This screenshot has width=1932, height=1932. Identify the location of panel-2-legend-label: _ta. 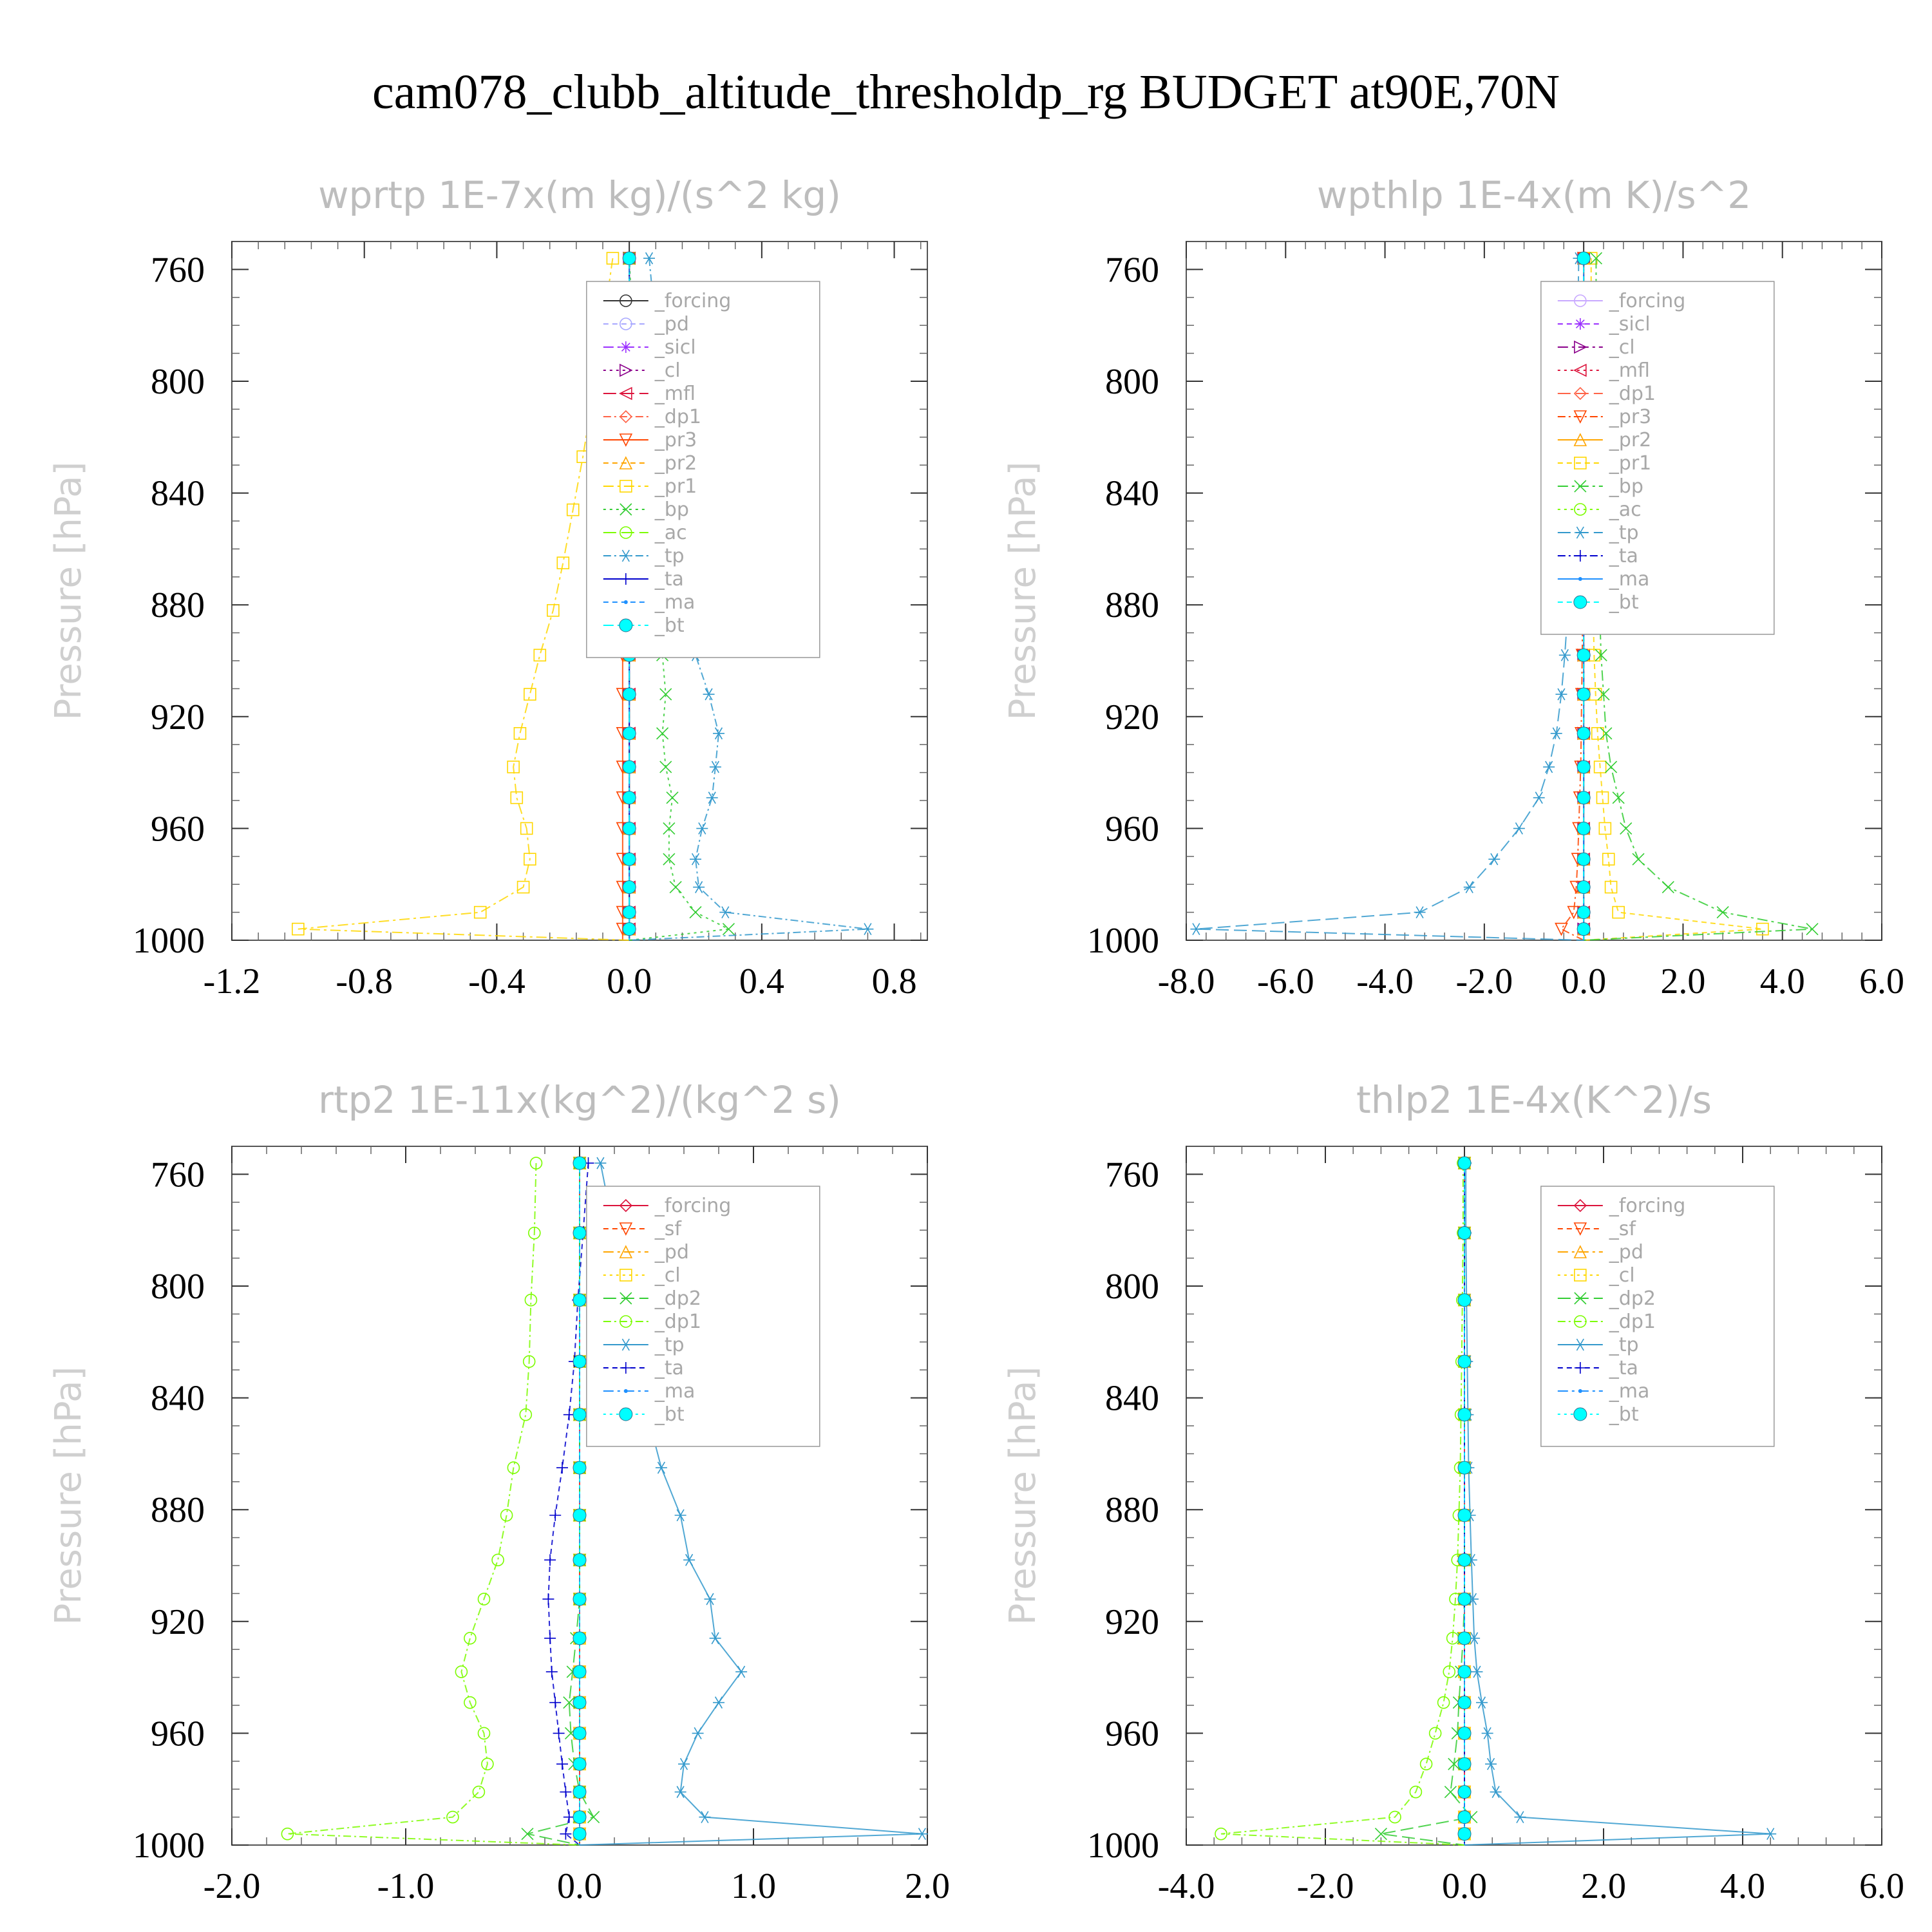
(1624, 556).